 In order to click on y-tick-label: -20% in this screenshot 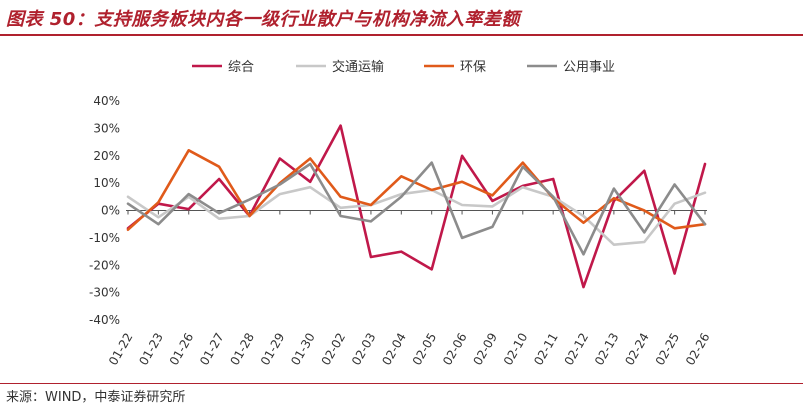, I will do `click(104, 265)`.